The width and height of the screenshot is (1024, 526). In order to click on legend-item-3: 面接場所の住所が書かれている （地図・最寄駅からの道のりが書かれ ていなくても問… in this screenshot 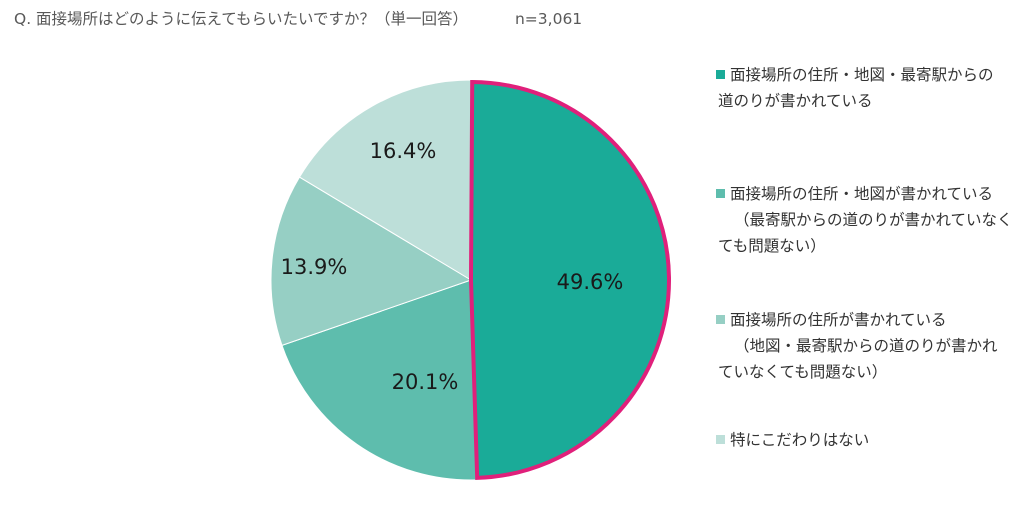, I will do `click(866, 346)`.